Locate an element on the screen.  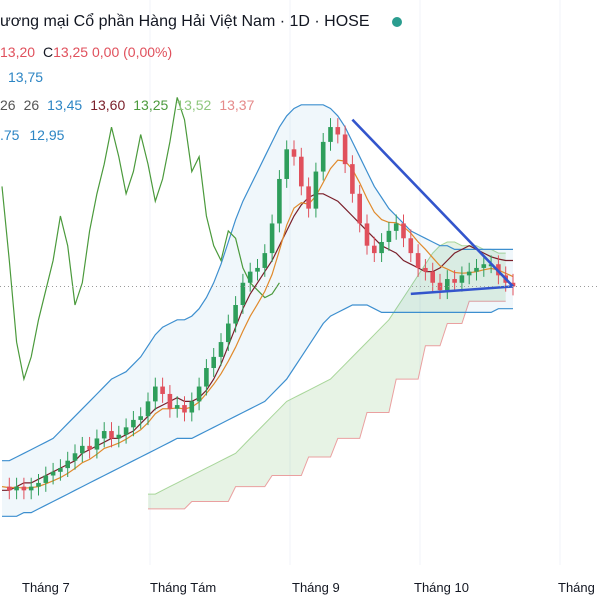
ma-value-3: 13,60 is located at coordinates (108, 105).